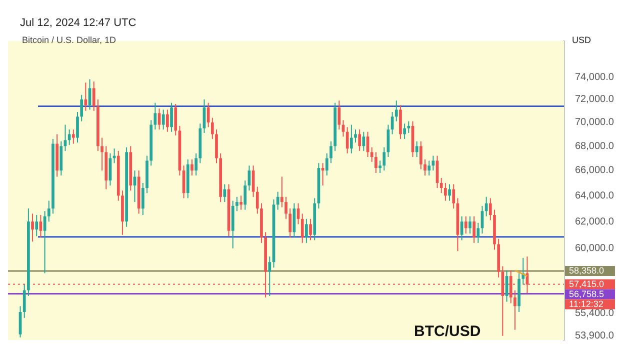  What do you see at coordinates (582, 40) in the screenshot?
I see `y-axis-title: USD` at bounding box center [582, 40].